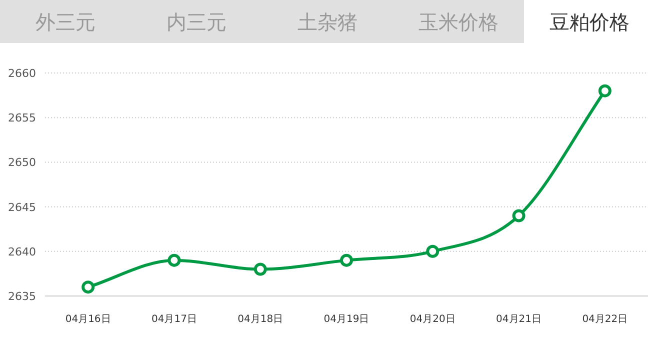  What do you see at coordinates (174, 319) in the screenshot?
I see `x-tick-label: 04月17日` at bounding box center [174, 319].